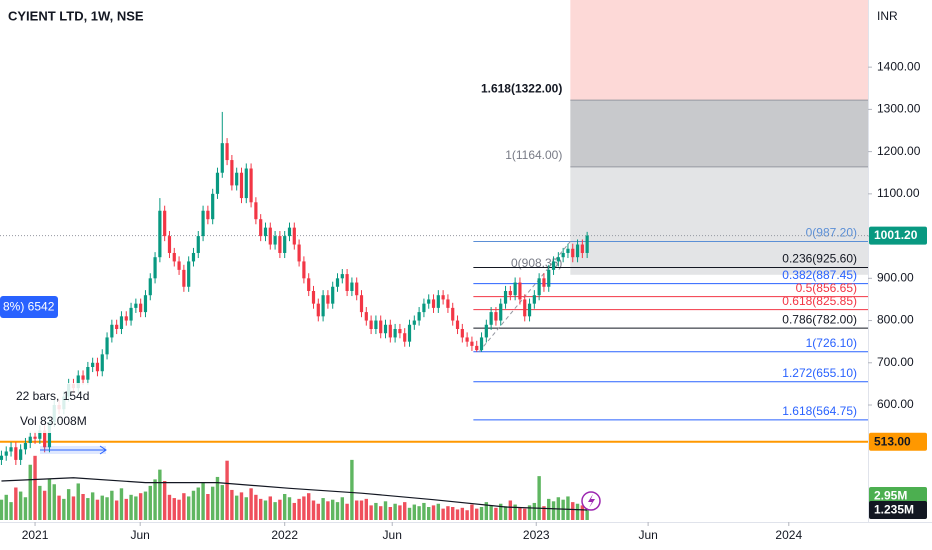  I want to click on fib-level-label: 1.618(1322.00), so click(521, 88).